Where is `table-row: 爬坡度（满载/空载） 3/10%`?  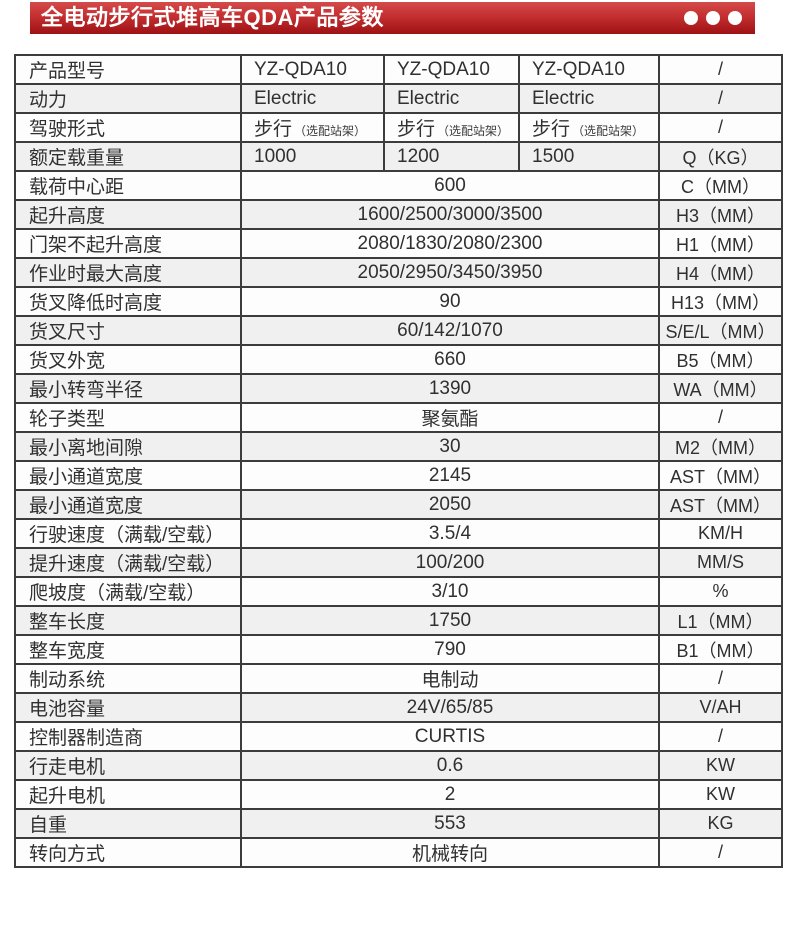 table-row: 爬坡度（满载/空载） 3/10% is located at coordinates (398, 591).